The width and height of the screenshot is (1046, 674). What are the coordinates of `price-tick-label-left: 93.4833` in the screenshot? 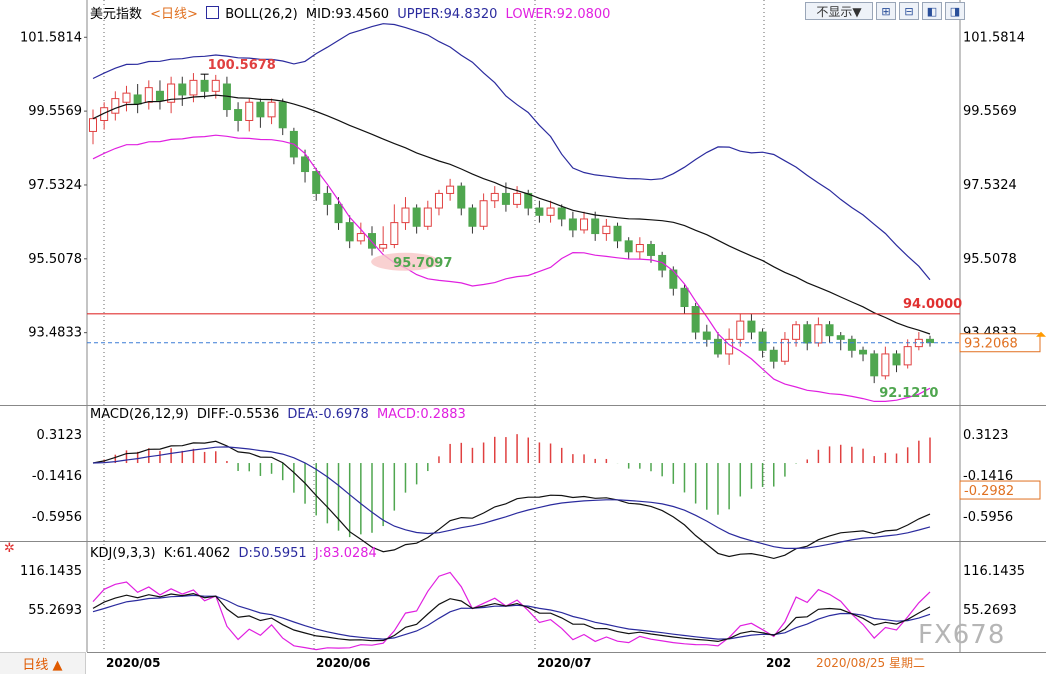 It's located at (55, 333).